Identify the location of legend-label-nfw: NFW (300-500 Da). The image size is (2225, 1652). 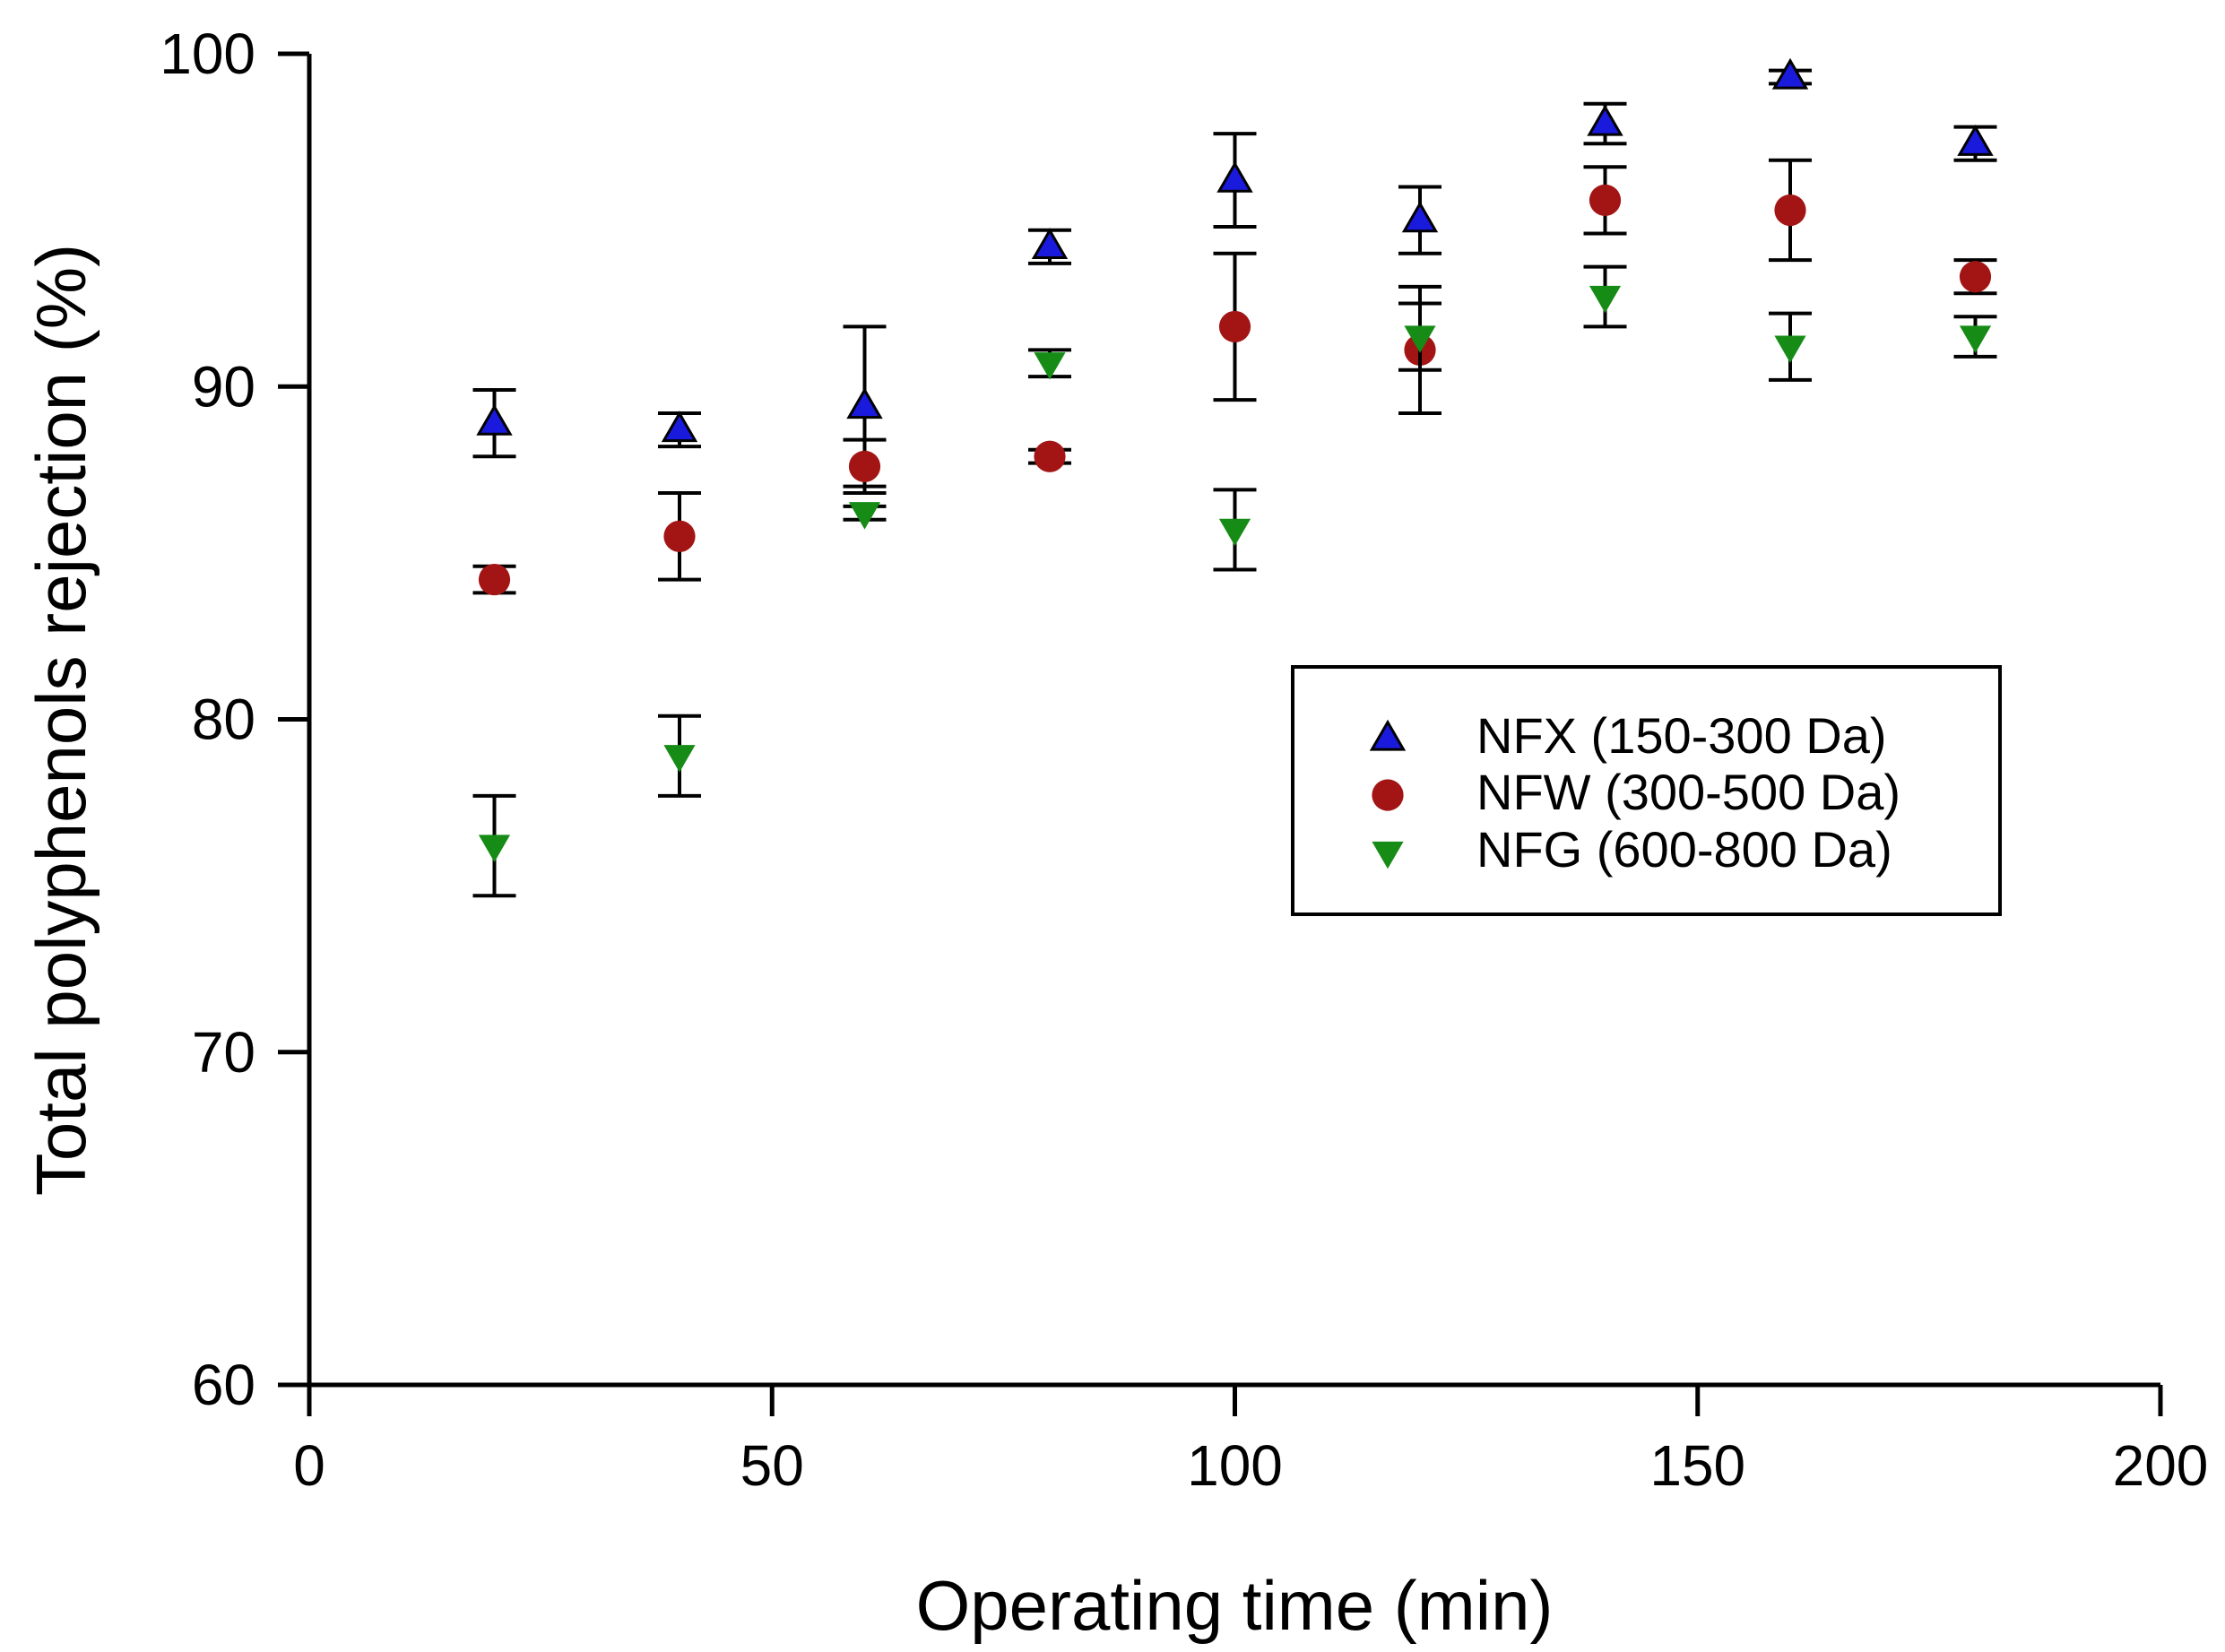
(1688, 792).